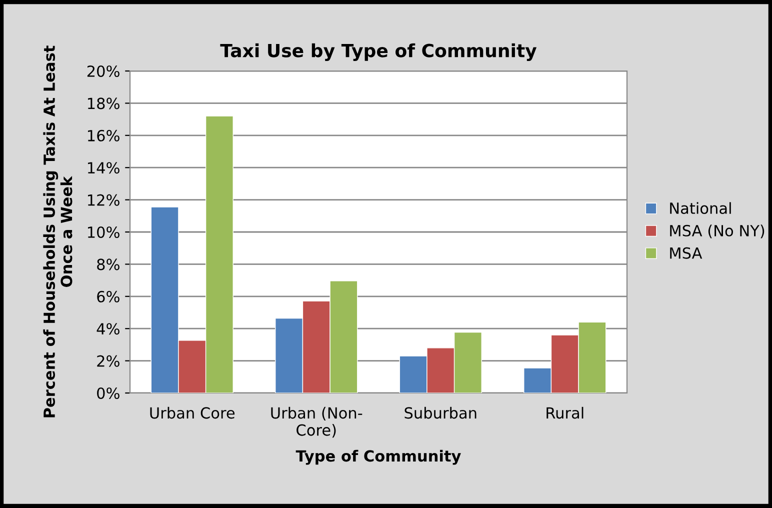 This screenshot has width=772, height=508. Describe the element at coordinates (104, 136) in the screenshot. I see `y-tick-label: 16%` at that location.